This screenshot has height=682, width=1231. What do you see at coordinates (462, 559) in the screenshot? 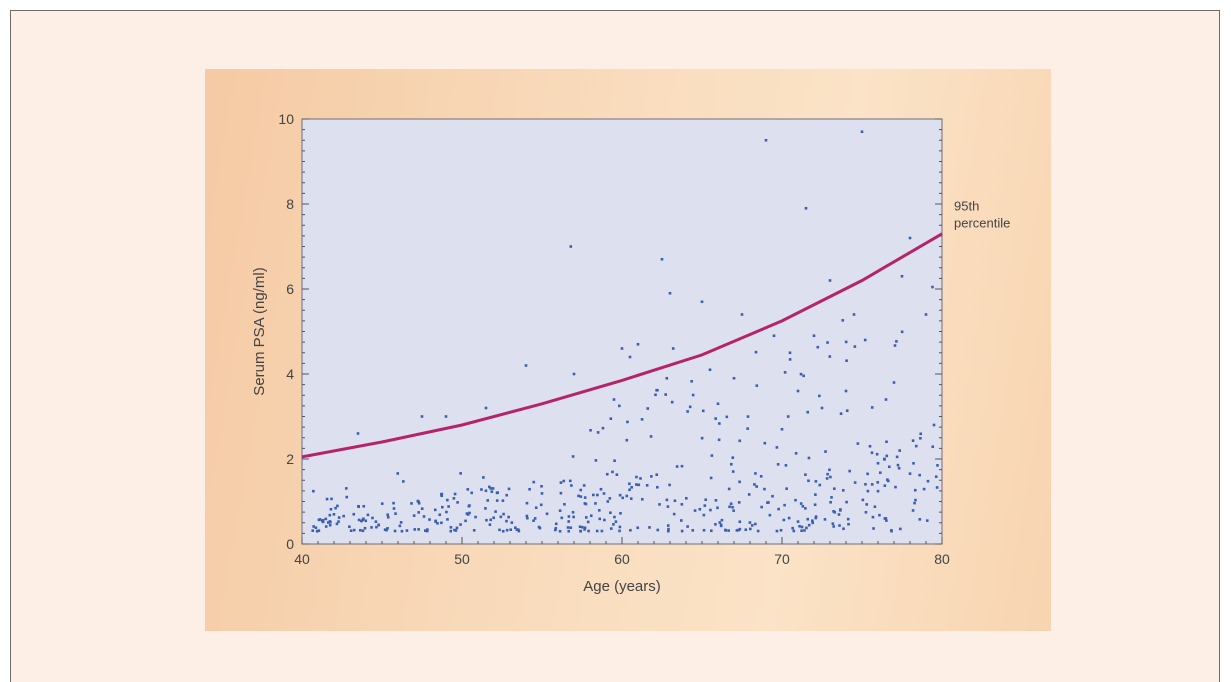
I see `x-tick-label: 50` at bounding box center [462, 559].